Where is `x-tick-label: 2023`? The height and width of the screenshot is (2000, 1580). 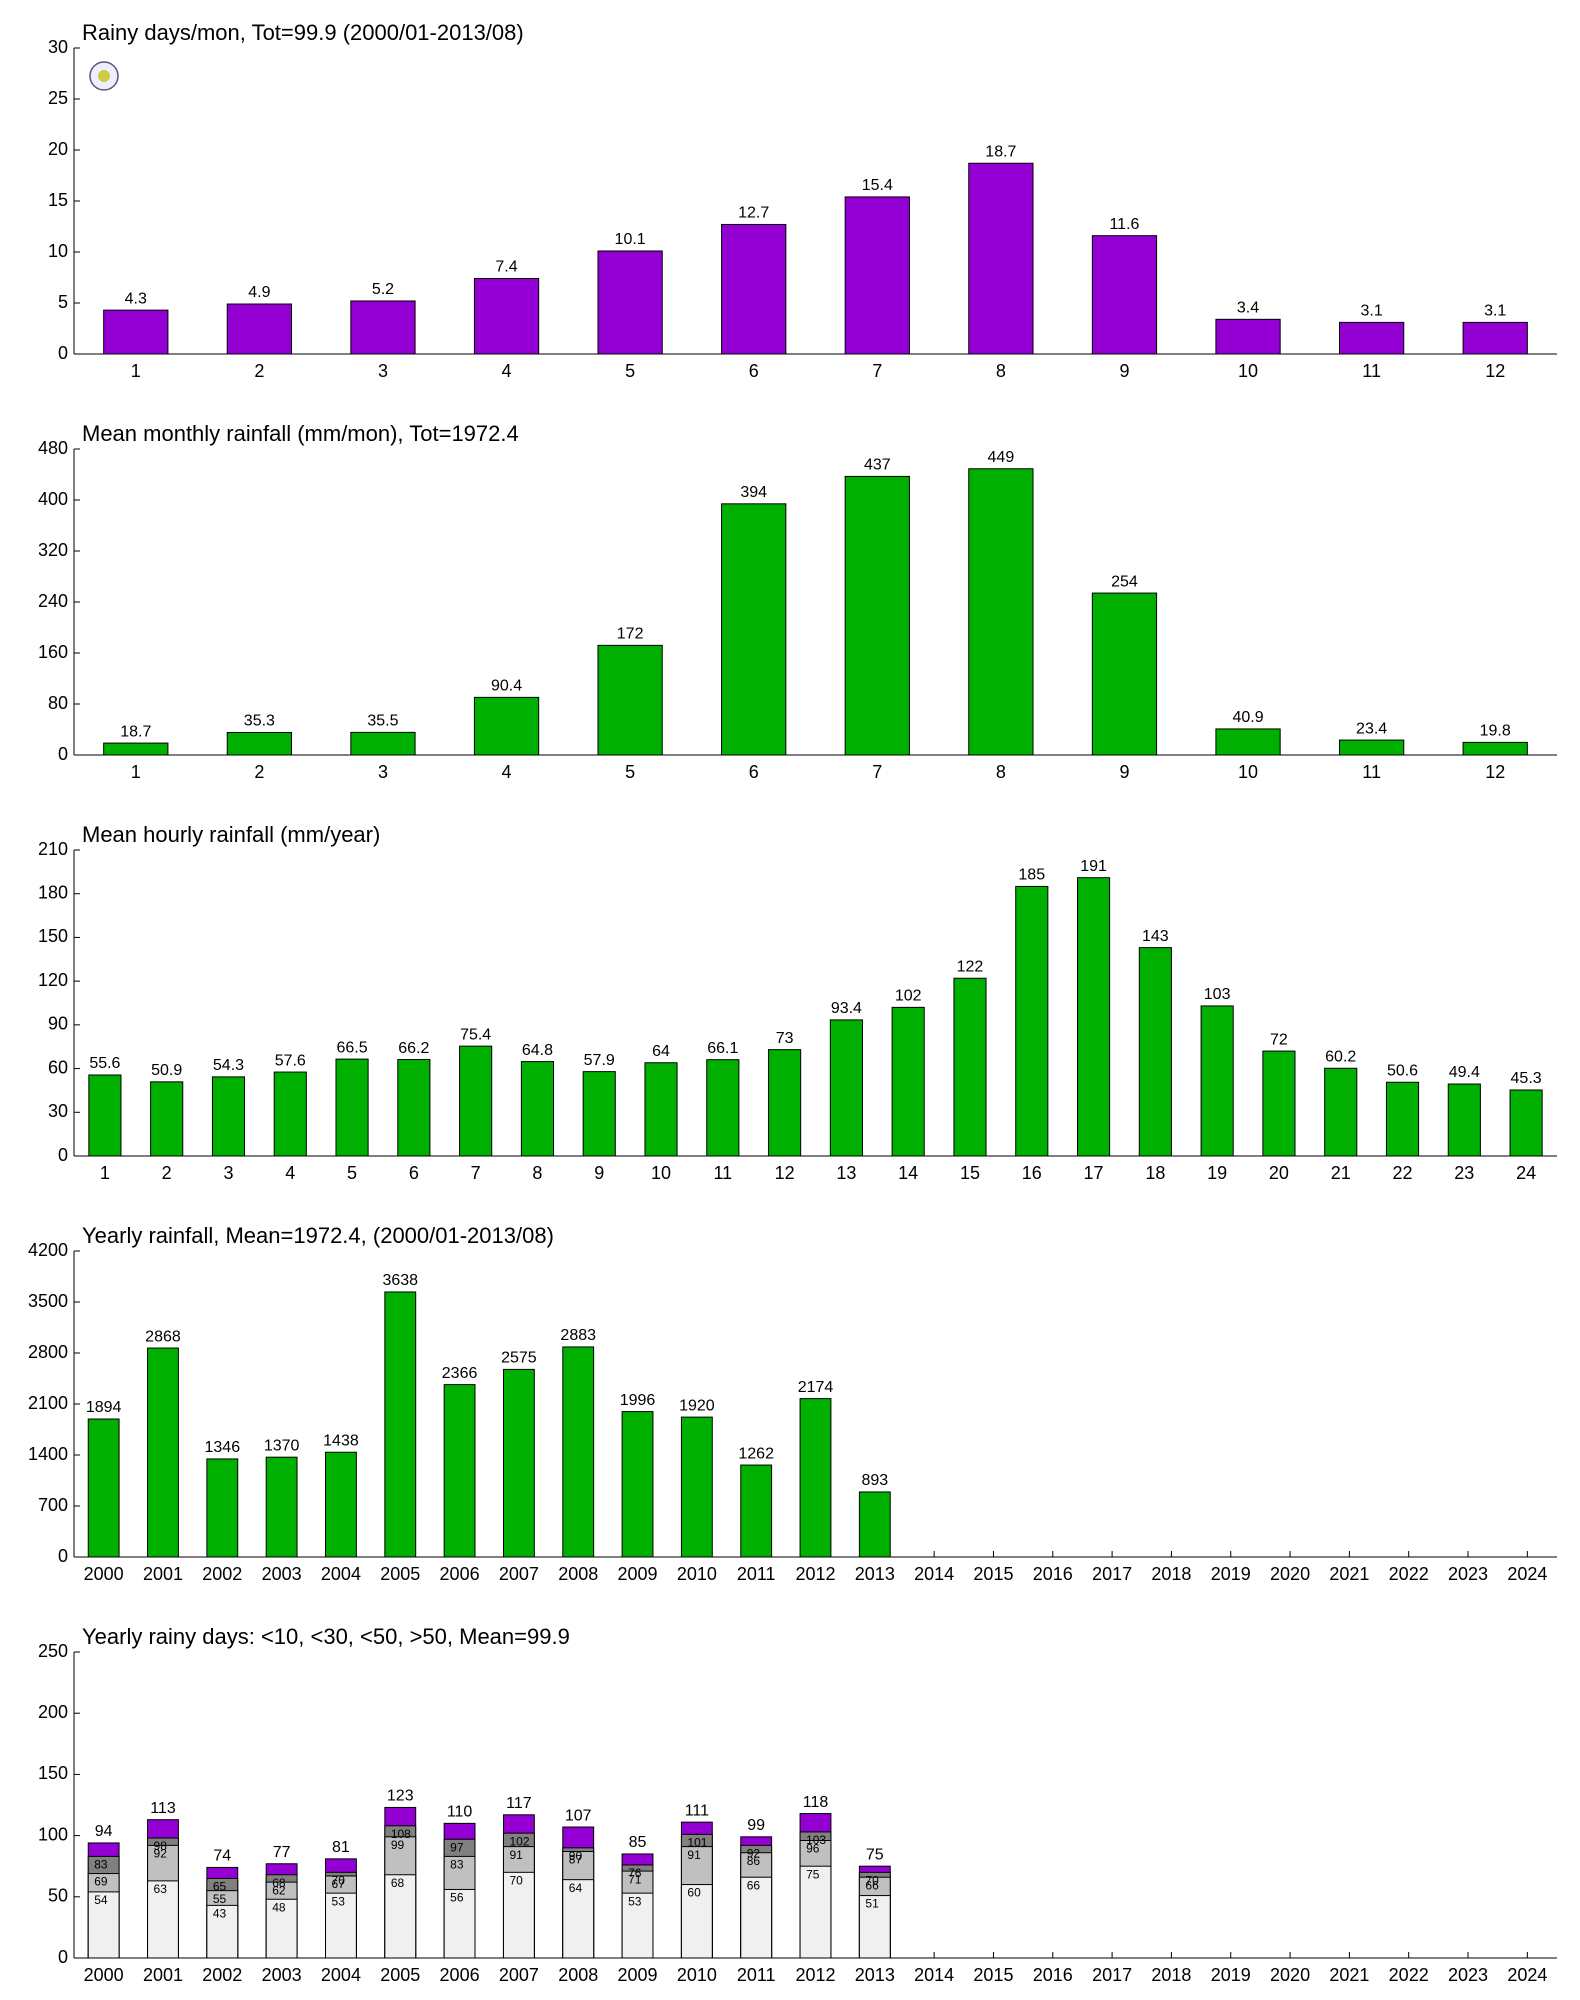
x-tick-label: 2023 is located at coordinates (1468, 1975).